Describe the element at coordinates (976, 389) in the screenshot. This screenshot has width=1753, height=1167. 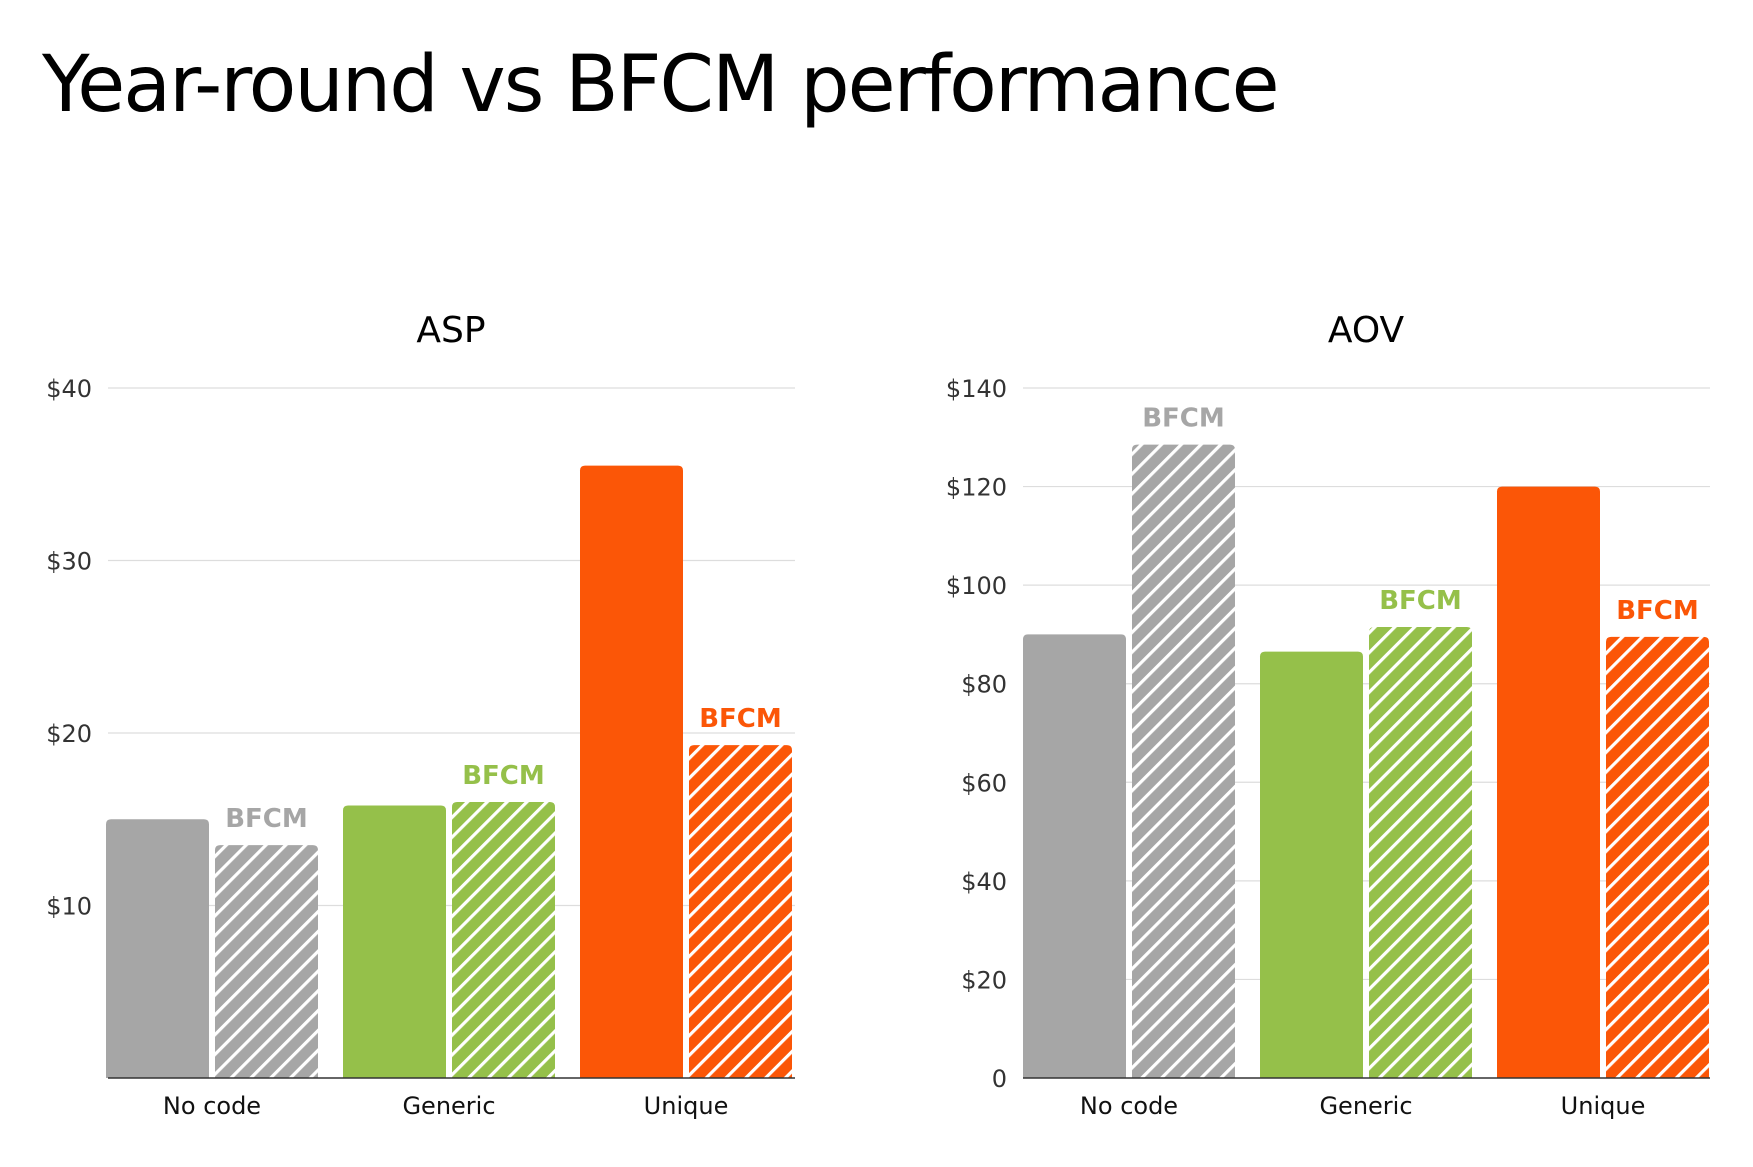
I see `y-tick-label: $140` at that location.